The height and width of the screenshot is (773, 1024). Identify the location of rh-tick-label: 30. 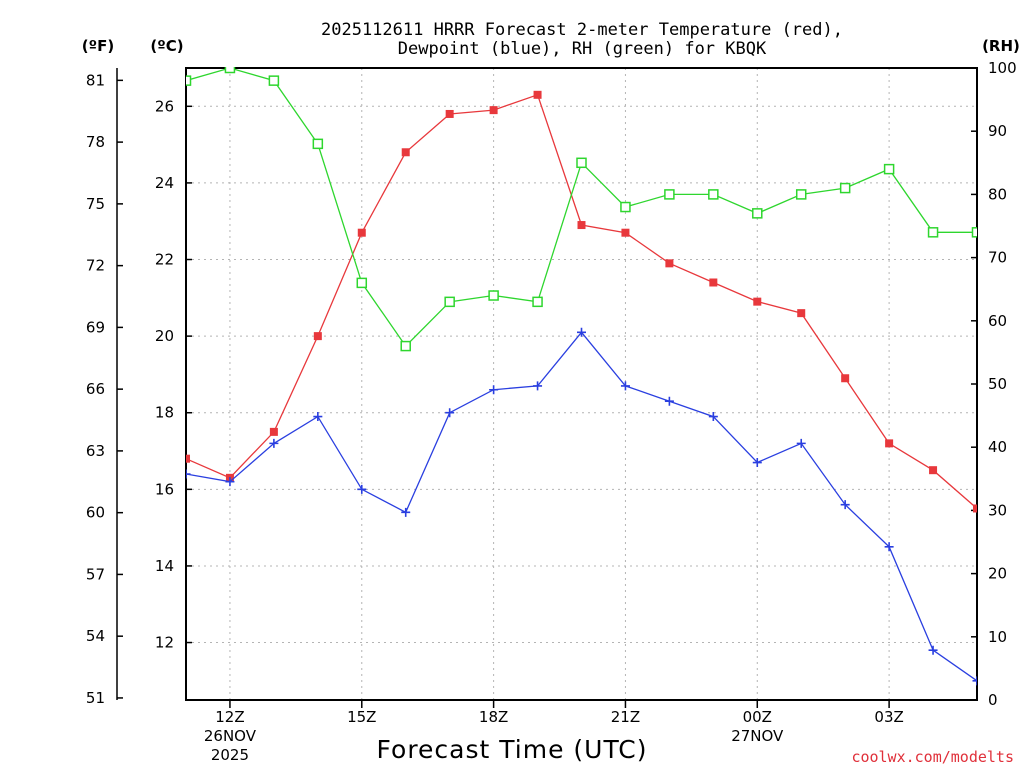
(997, 510).